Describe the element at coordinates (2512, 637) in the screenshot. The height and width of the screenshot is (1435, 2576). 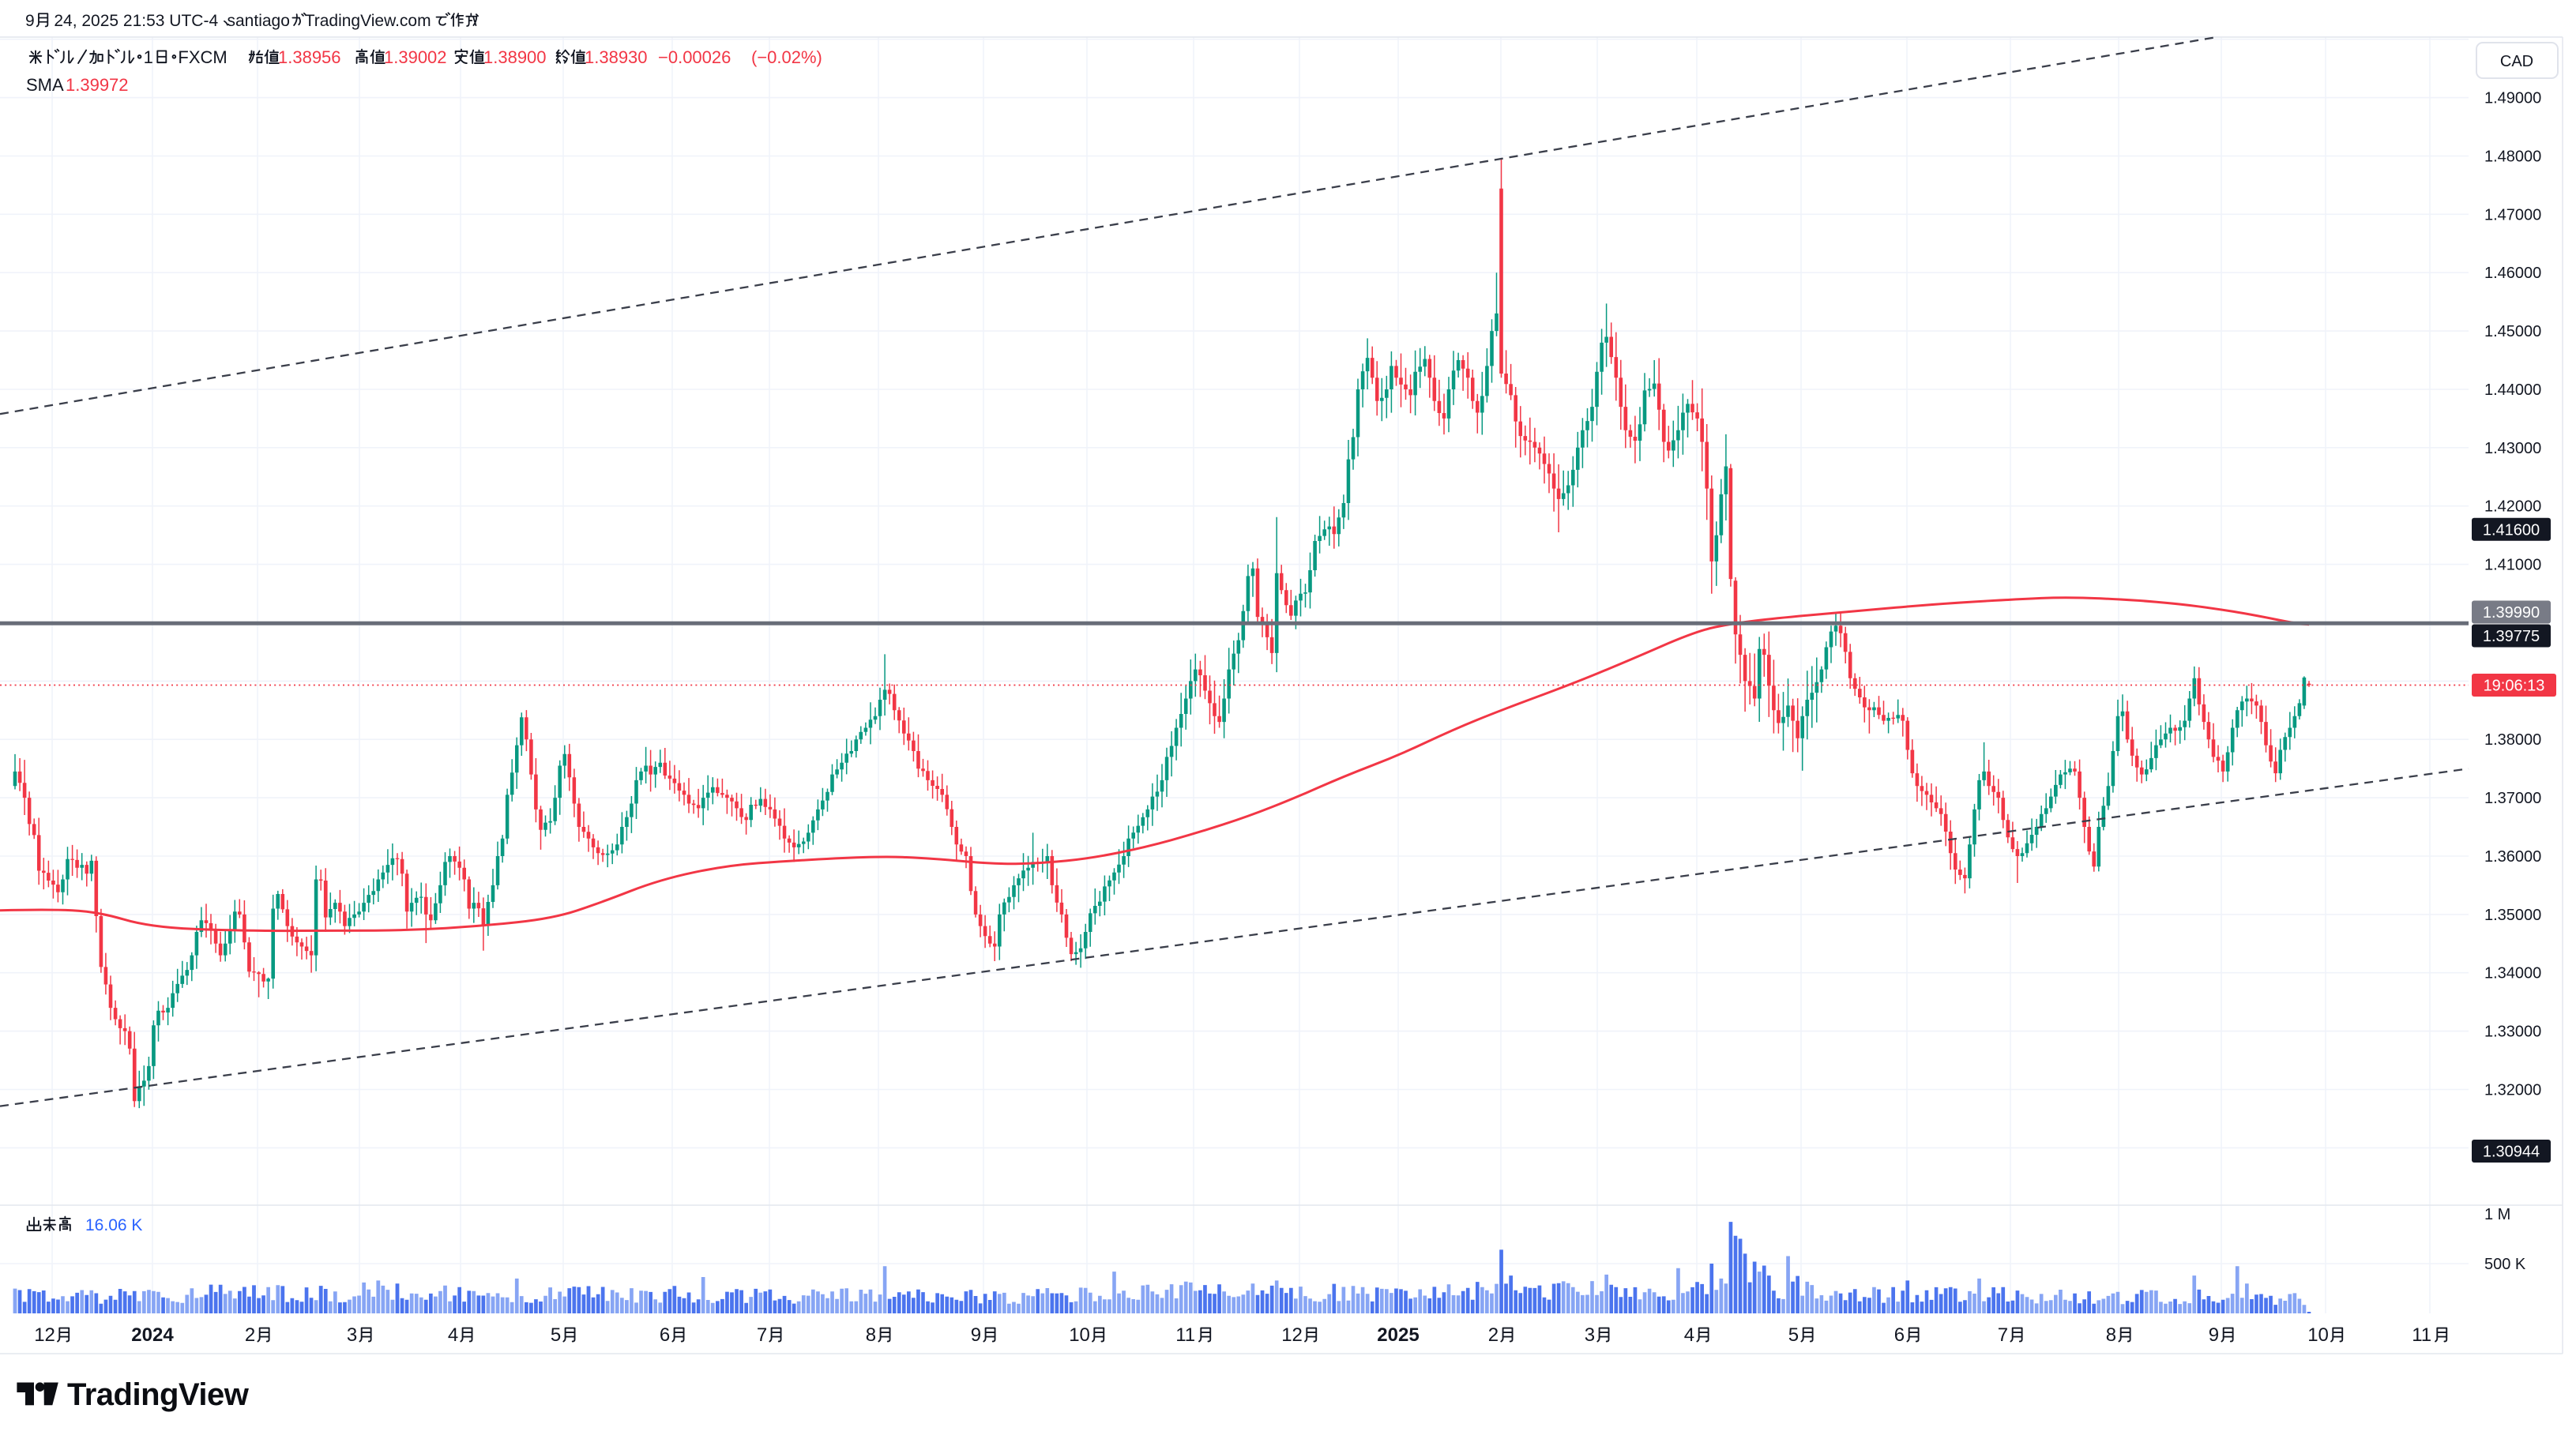
I see `svg-text: 1.39775` at that location.